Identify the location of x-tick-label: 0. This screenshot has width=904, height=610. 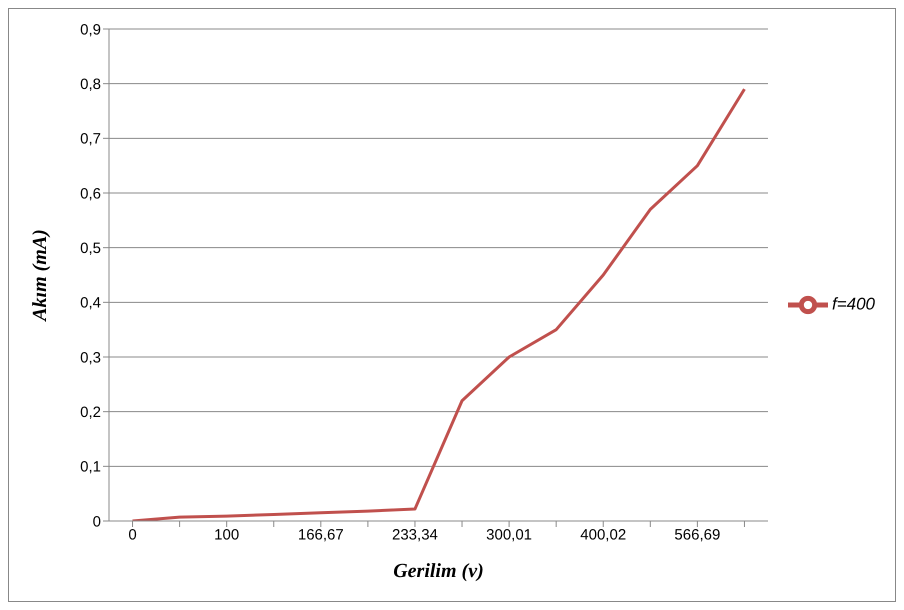
(132, 535).